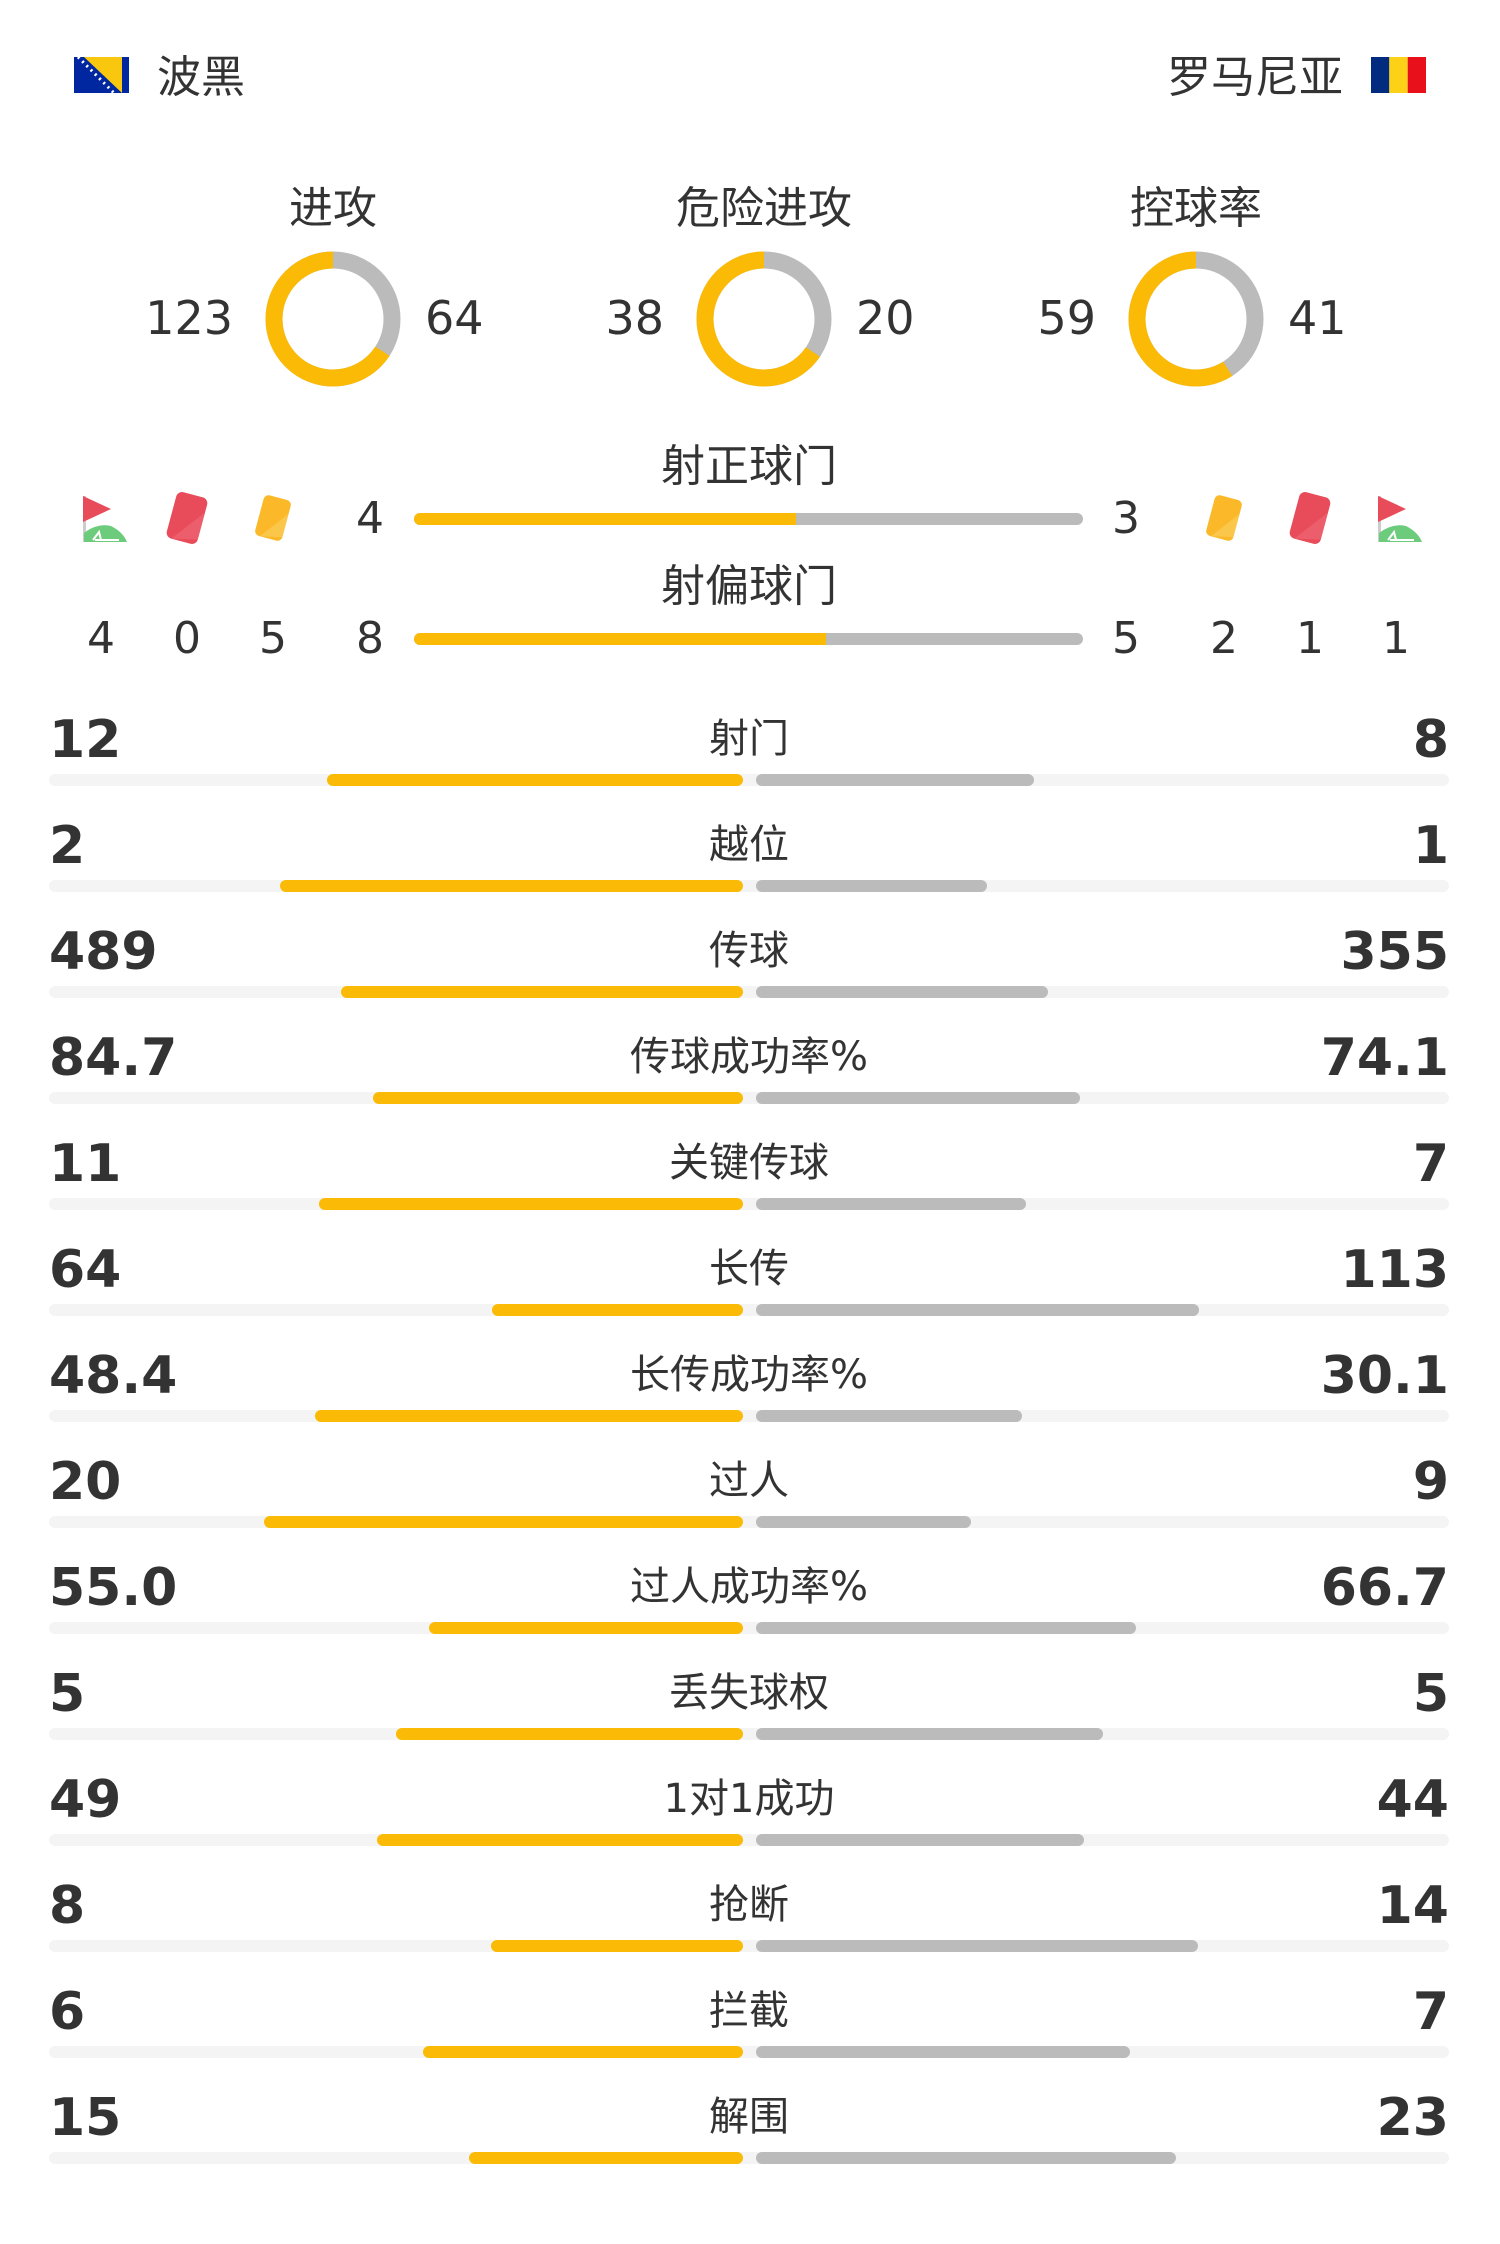  I want to click on stat-home-value: 489, so click(103, 952).